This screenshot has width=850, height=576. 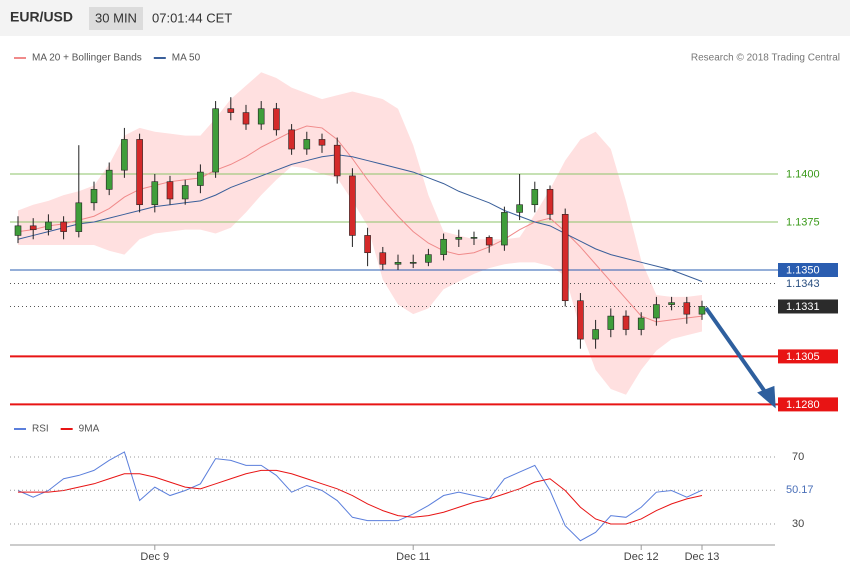 What do you see at coordinates (737, 352) in the screenshot?
I see `arrow` at bounding box center [737, 352].